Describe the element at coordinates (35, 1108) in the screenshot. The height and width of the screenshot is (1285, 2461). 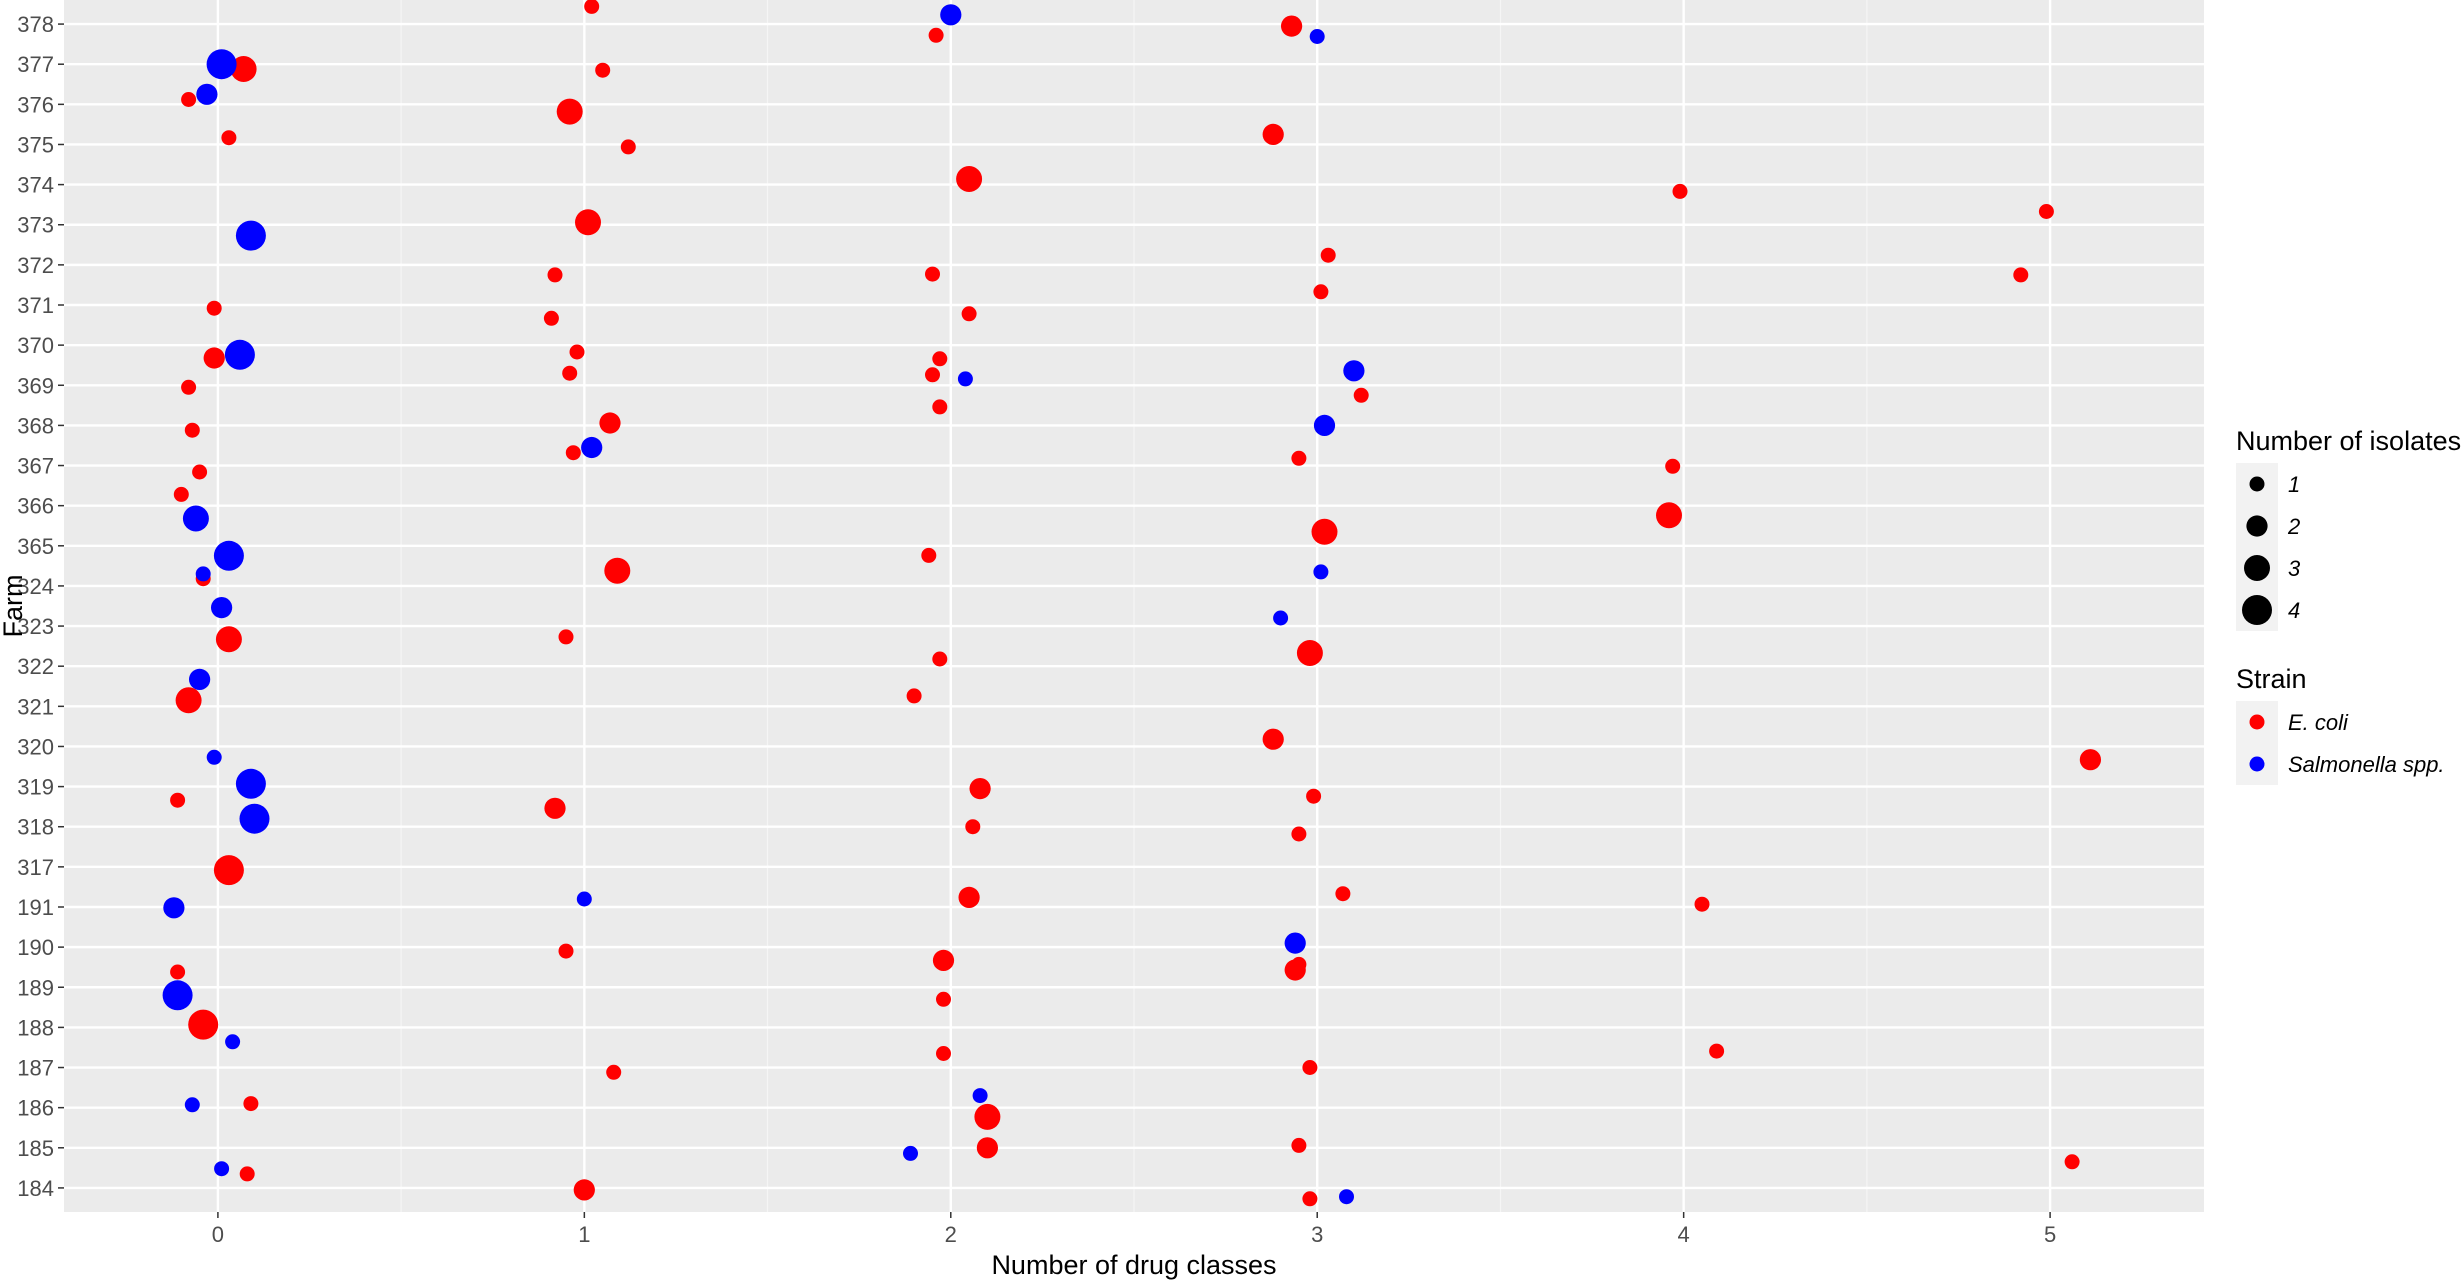
I see `y-tick-label: 186` at that location.